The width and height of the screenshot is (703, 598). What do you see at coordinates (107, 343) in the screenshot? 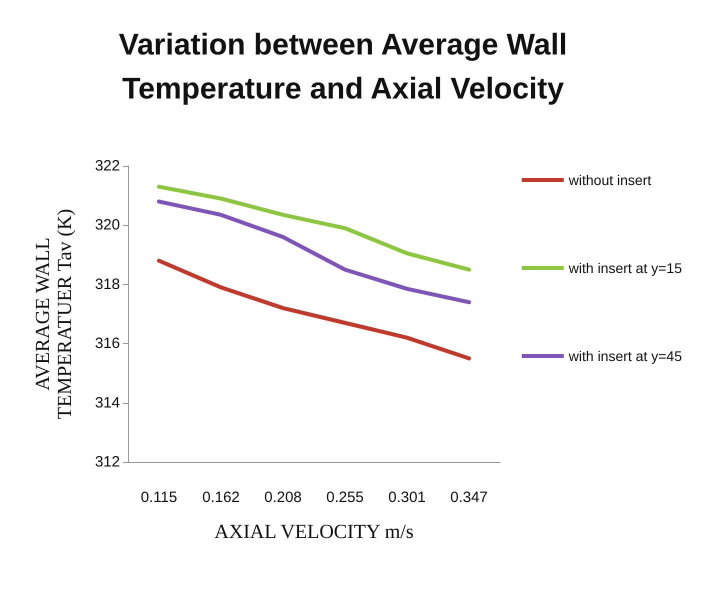
I see `y-tick-label: 316` at bounding box center [107, 343].